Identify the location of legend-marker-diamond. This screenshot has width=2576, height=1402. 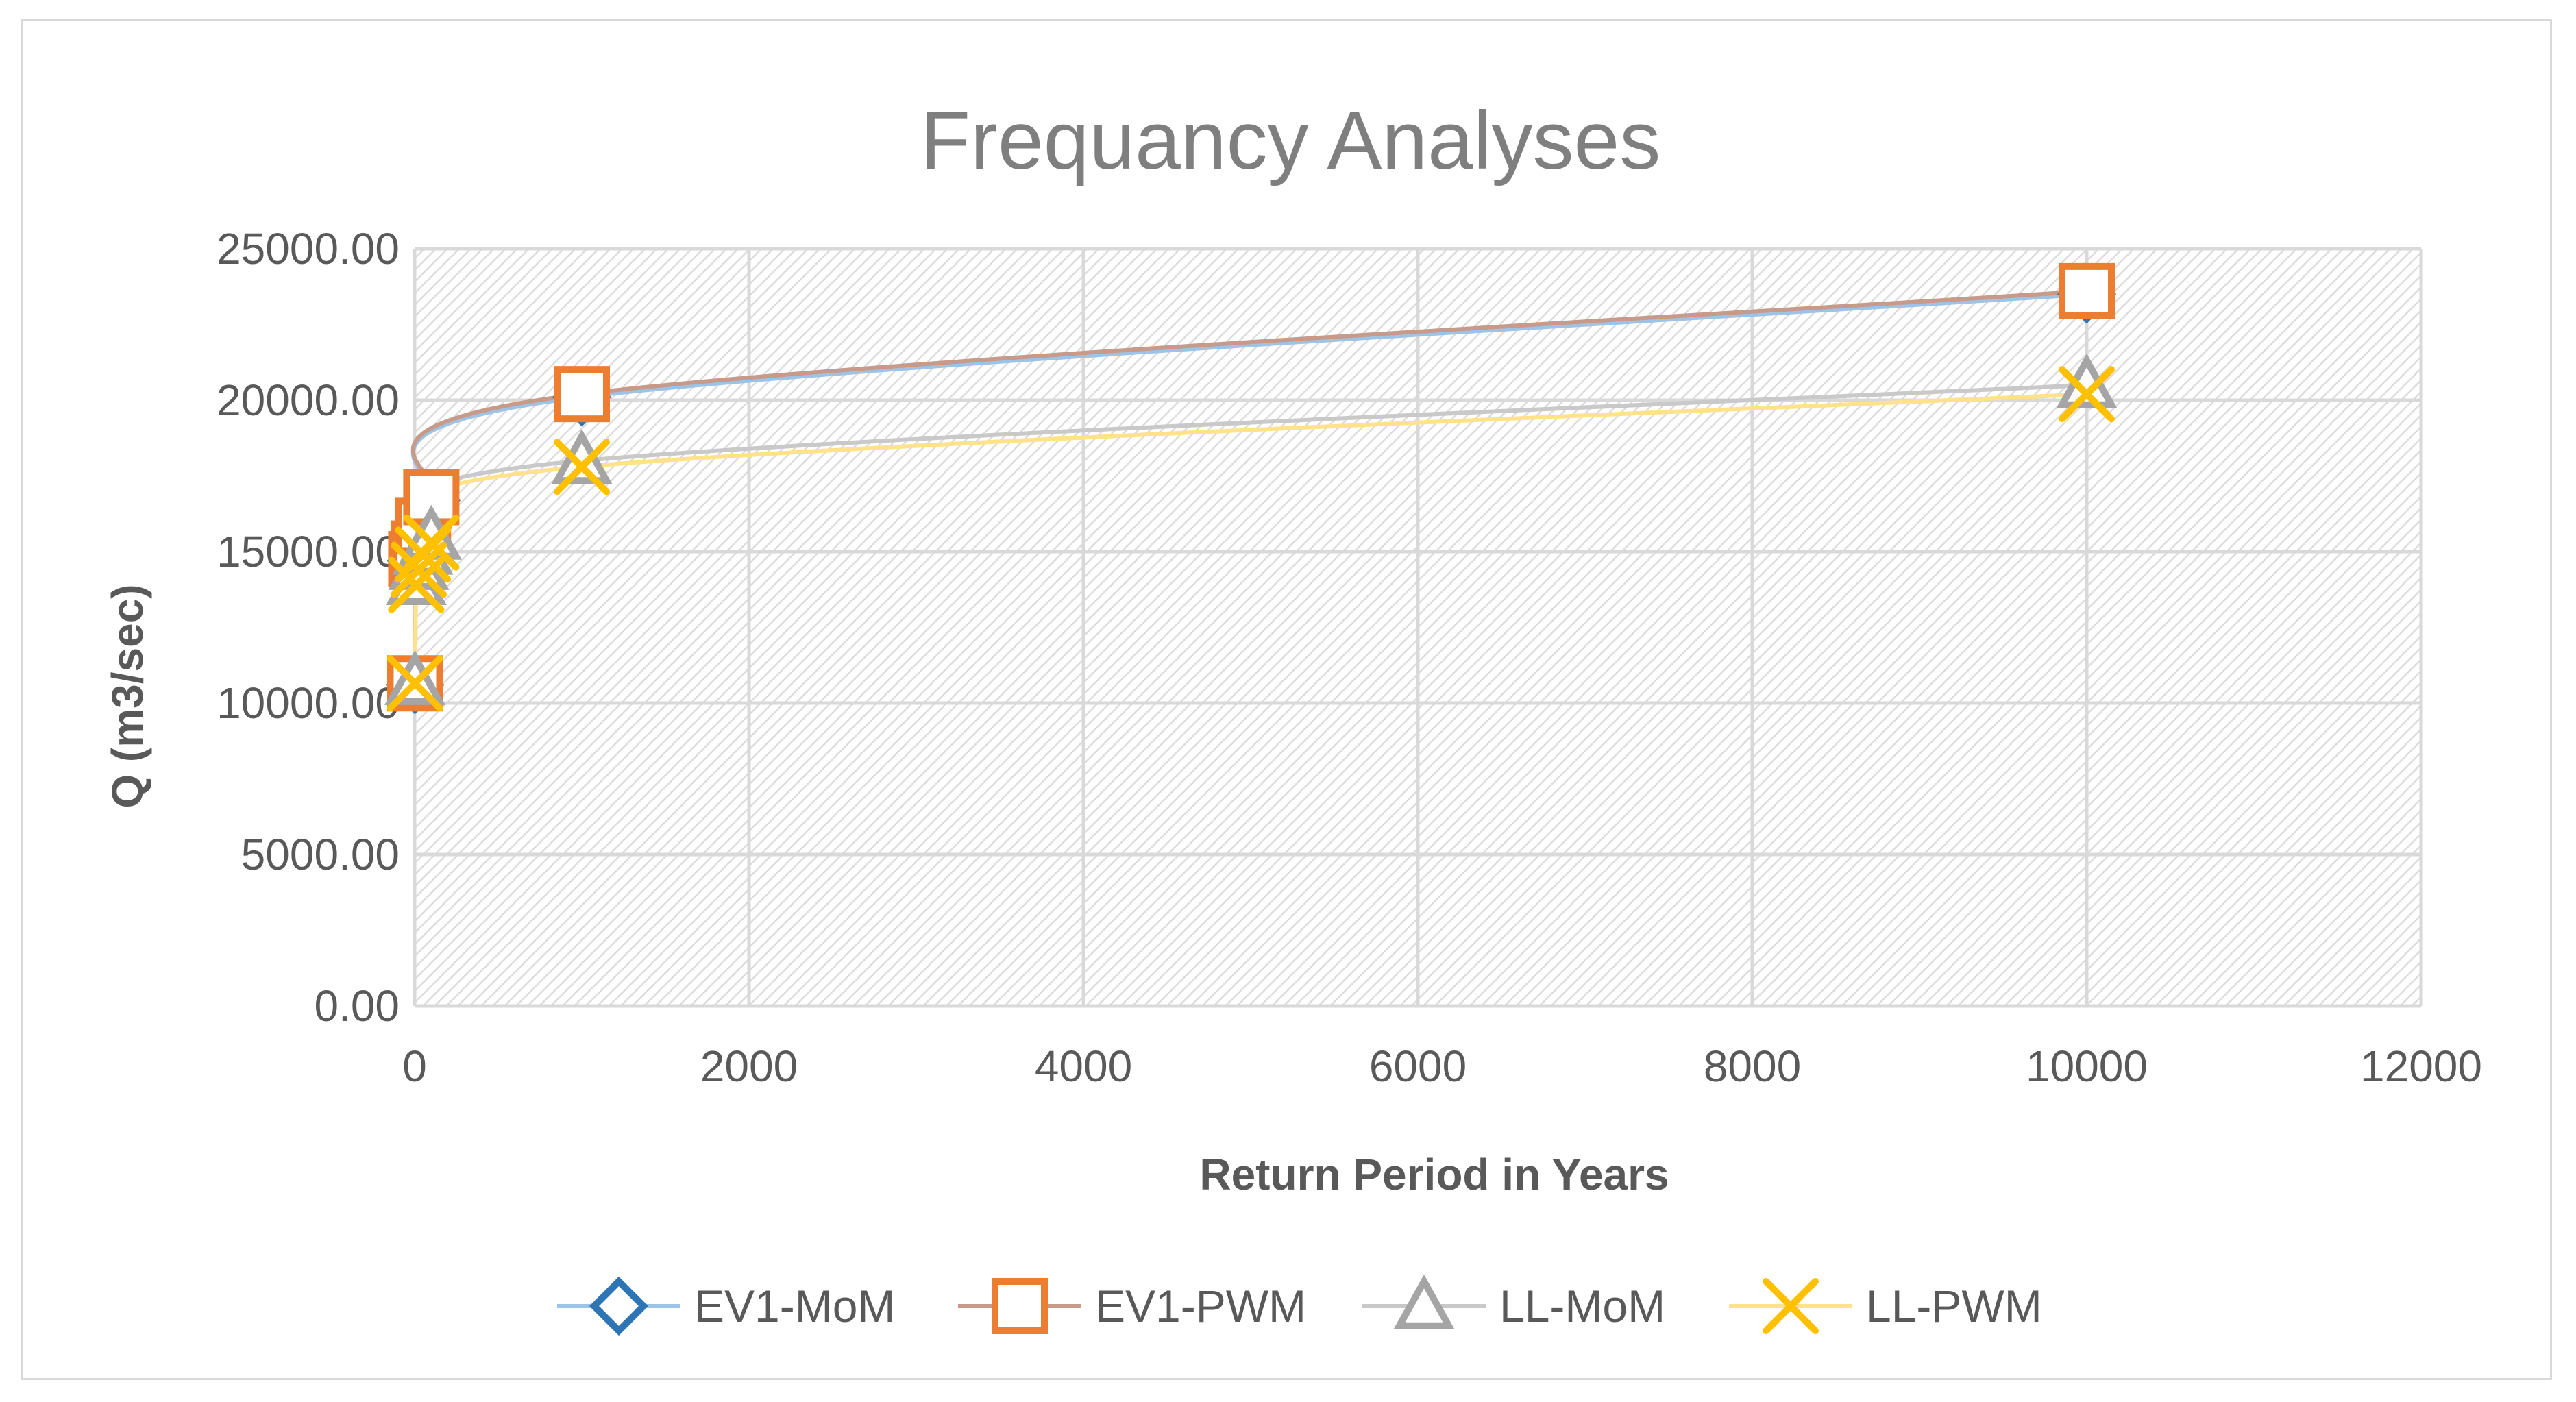
(619, 1306).